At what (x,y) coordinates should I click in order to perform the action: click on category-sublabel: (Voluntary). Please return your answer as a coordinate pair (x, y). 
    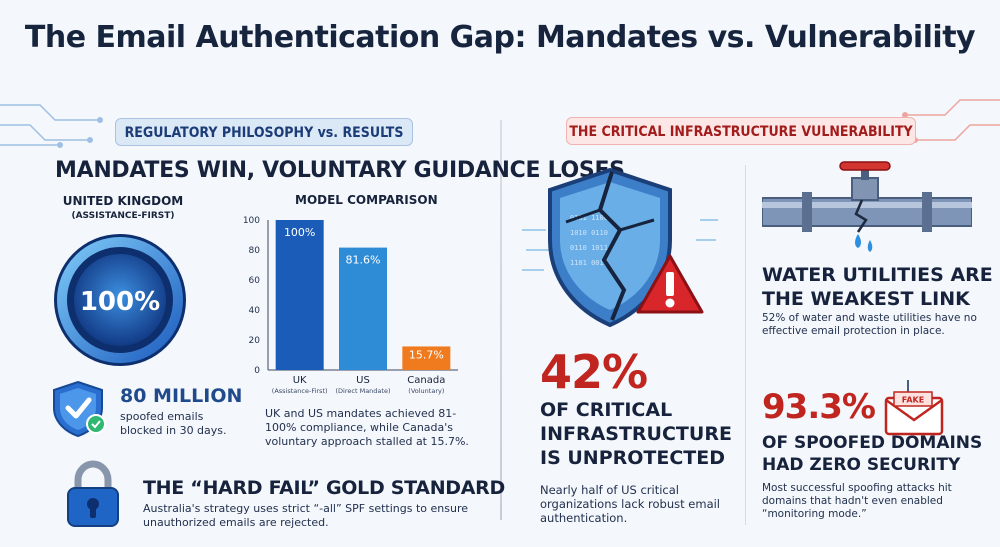
    Looking at the image, I should click on (426, 391).